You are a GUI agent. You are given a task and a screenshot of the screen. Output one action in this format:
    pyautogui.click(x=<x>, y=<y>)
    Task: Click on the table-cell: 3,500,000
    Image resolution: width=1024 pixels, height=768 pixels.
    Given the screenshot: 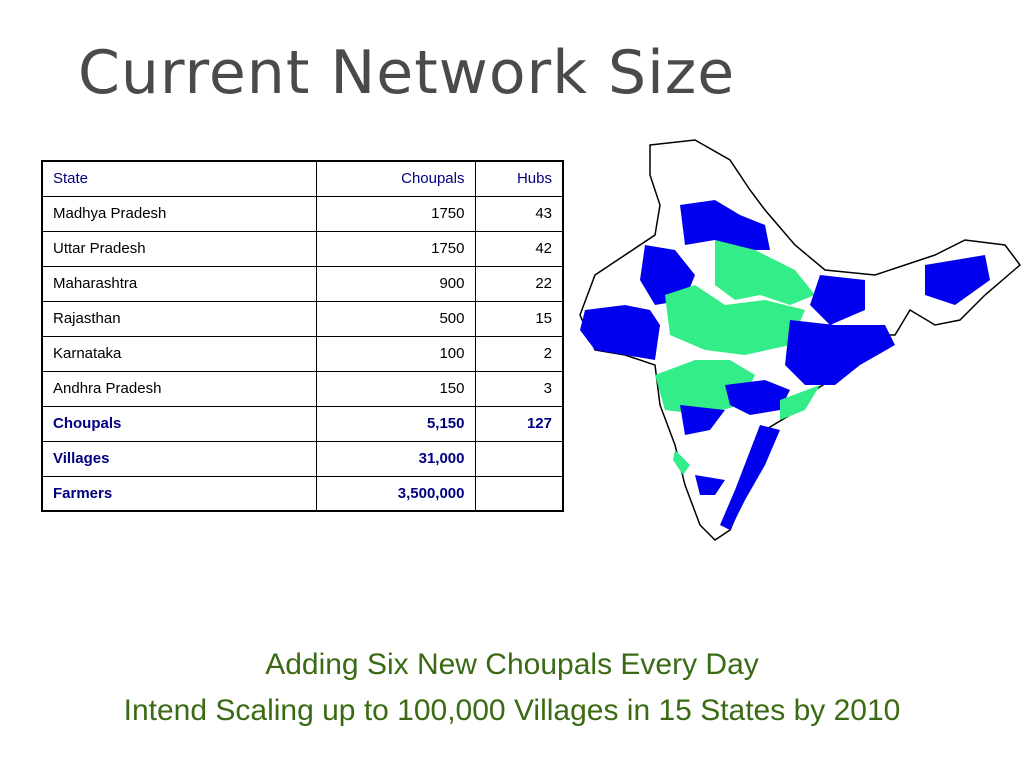 What is the action you would take?
    pyautogui.click(x=395, y=493)
    